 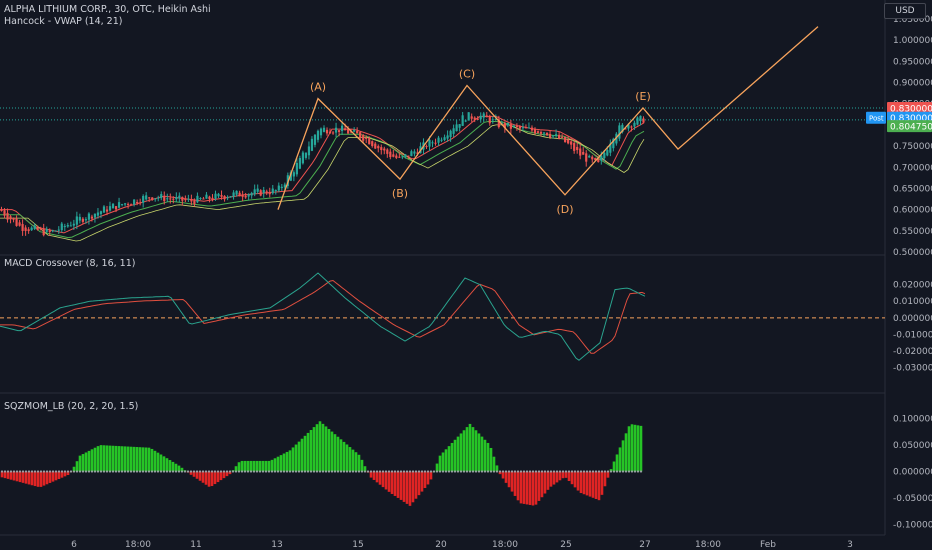 What do you see at coordinates (912, 147) in the screenshot?
I see `y-tick-label: 0.750000` at bounding box center [912, 147].